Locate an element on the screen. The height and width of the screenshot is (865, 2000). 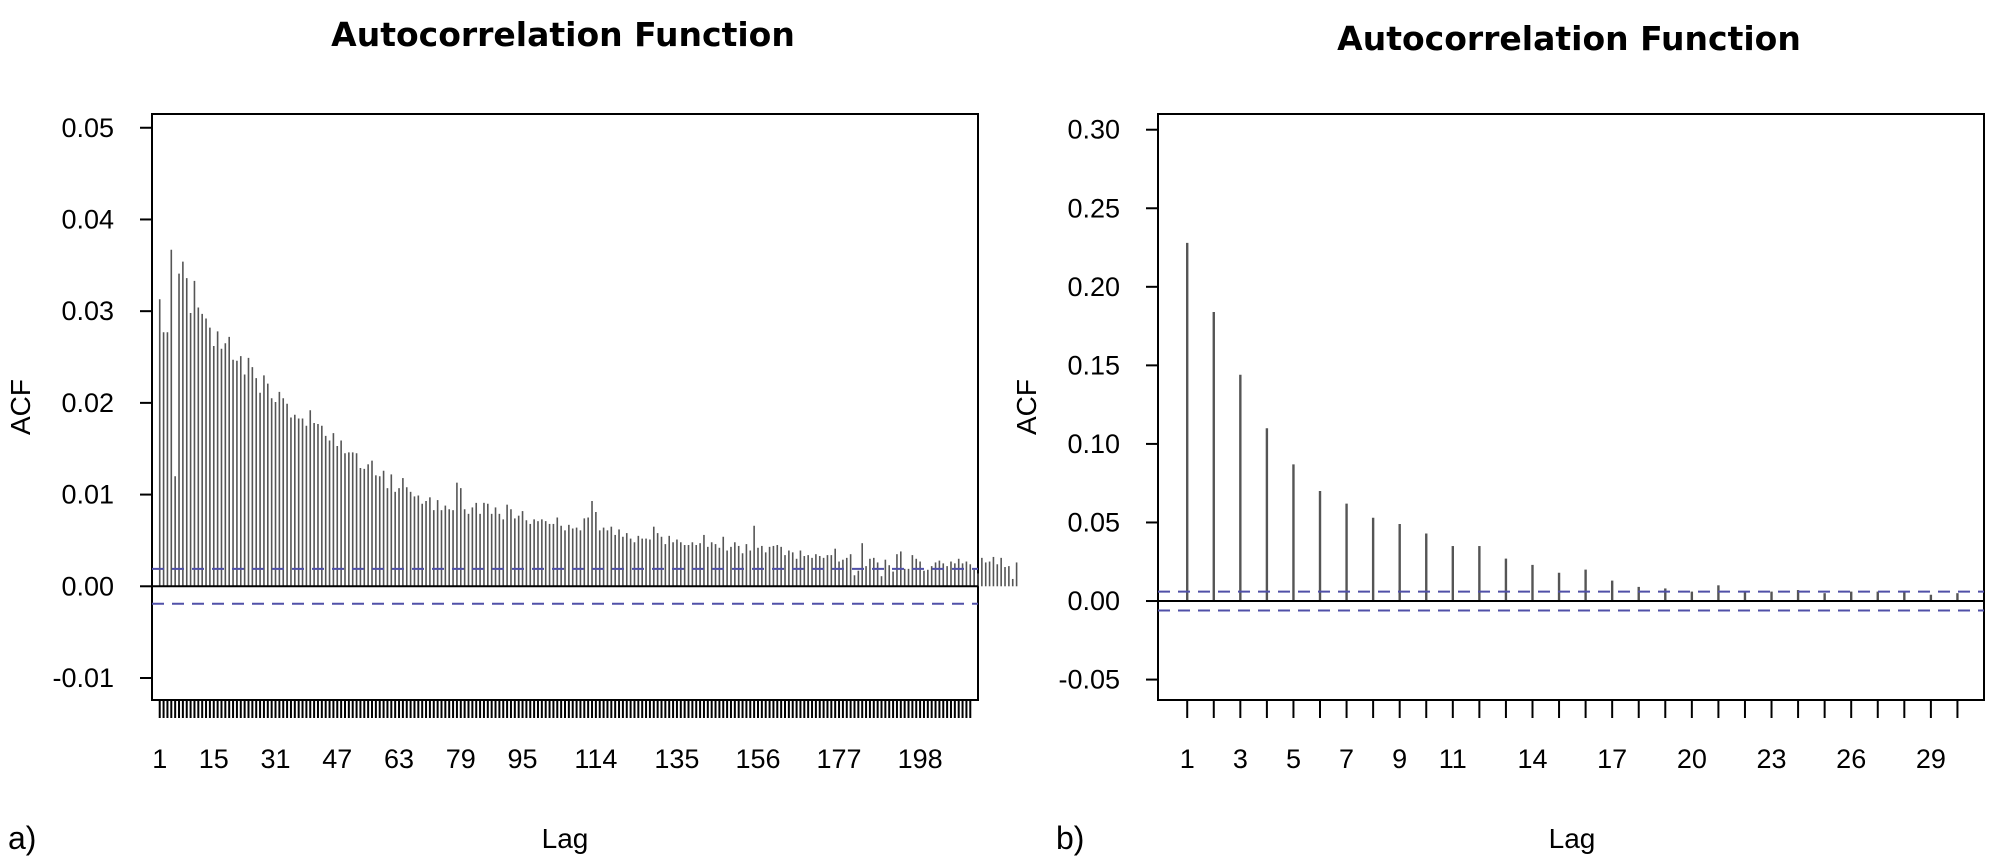
x-tick-label-a: 31 is located at coordinates (275, 759).